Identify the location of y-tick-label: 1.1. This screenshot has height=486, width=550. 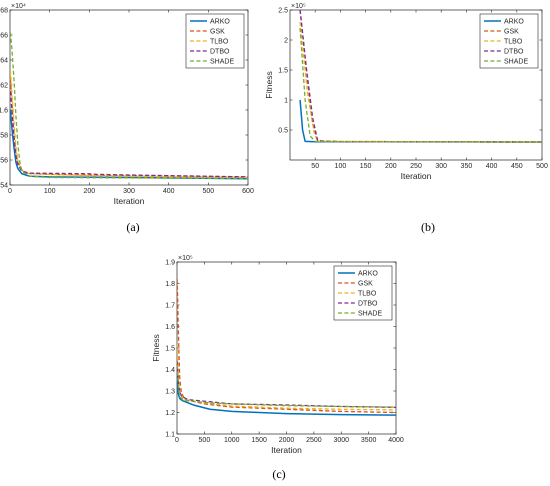
(170, 435).